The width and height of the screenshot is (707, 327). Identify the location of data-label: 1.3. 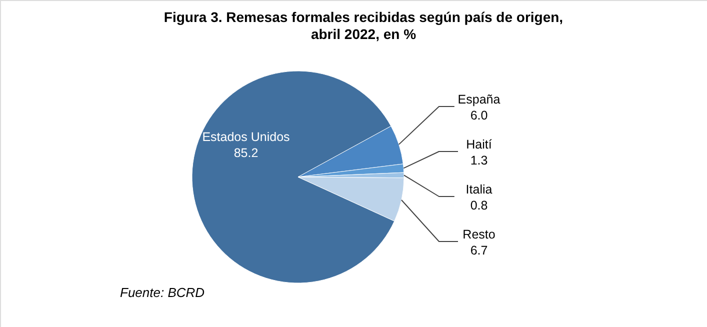
(479, 161).